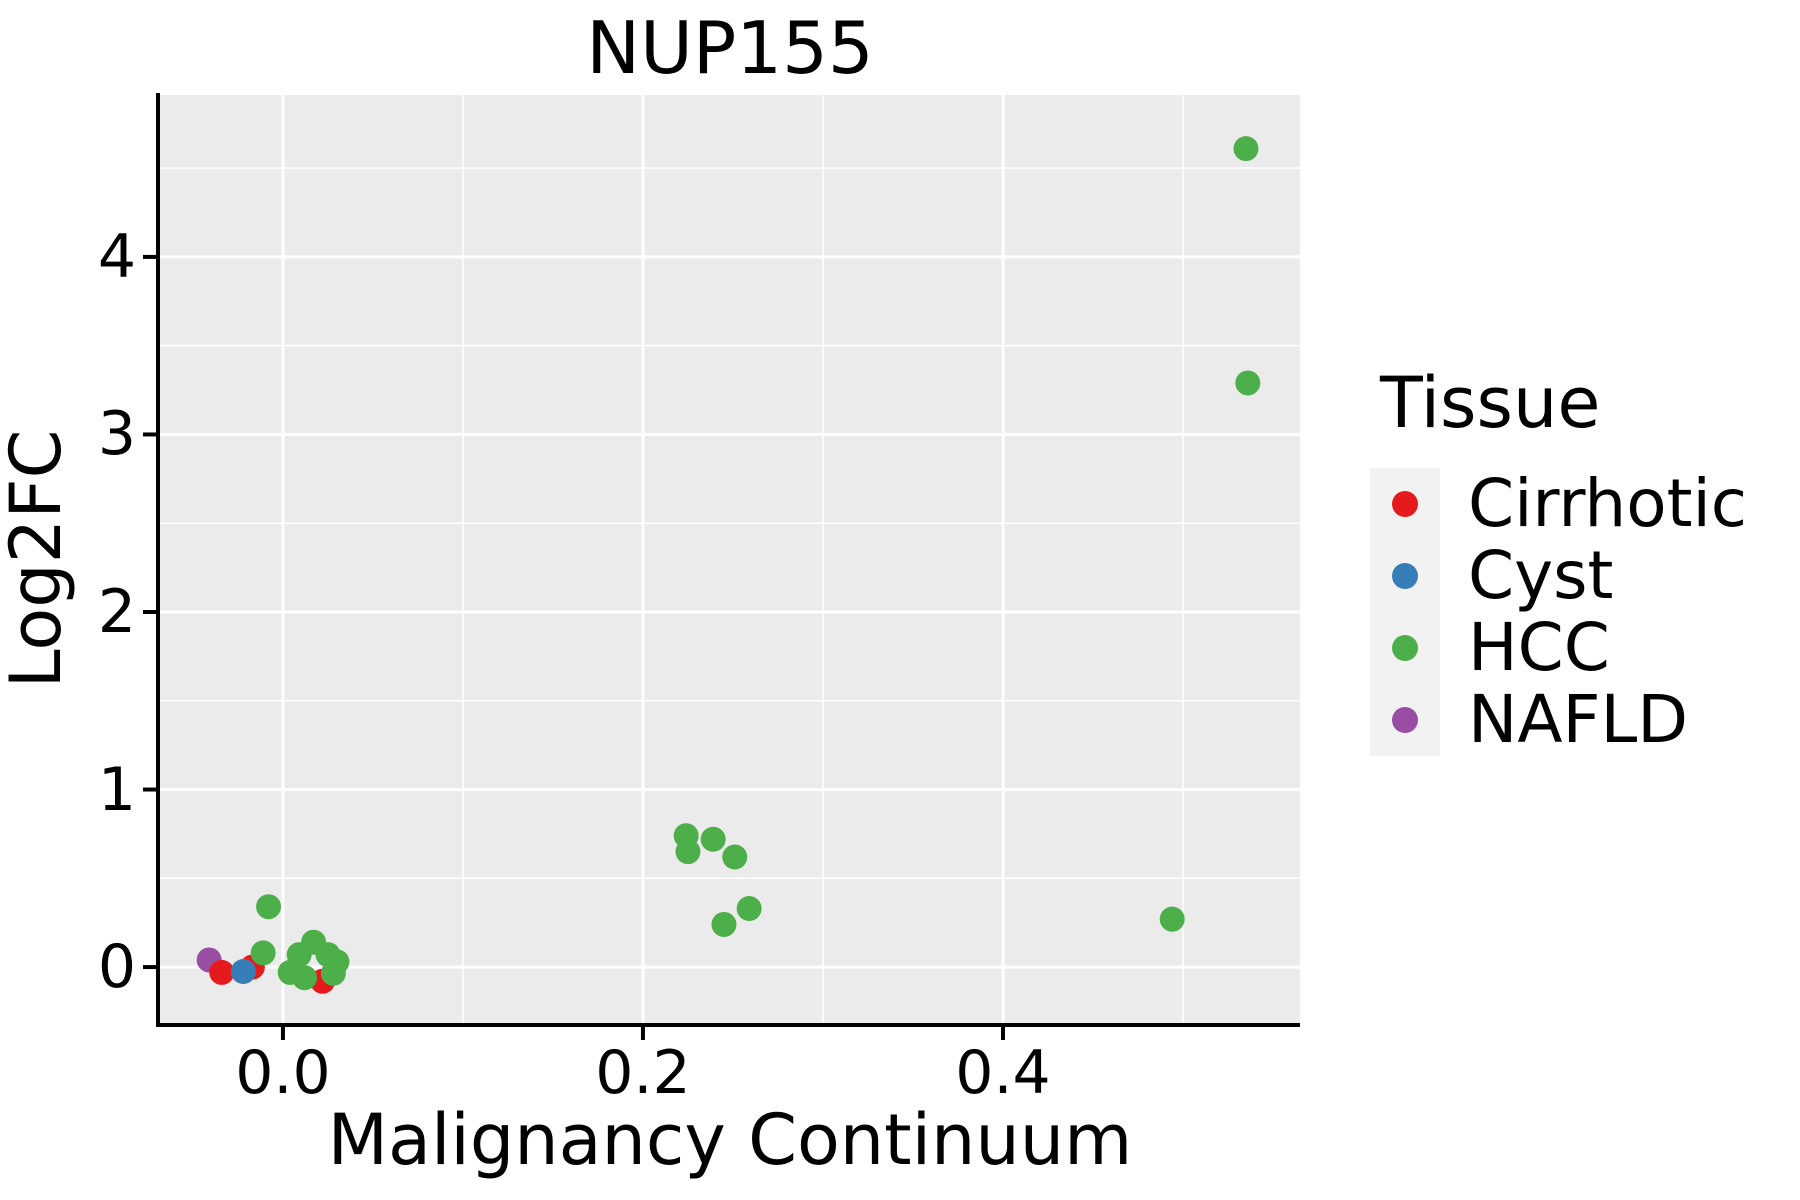 This screenshot has height=1200, width=1800. What do you see at coordinates (116, 256) in the screenshot?
I see `y-tick-label: 4` at bounding box center [116, 256].